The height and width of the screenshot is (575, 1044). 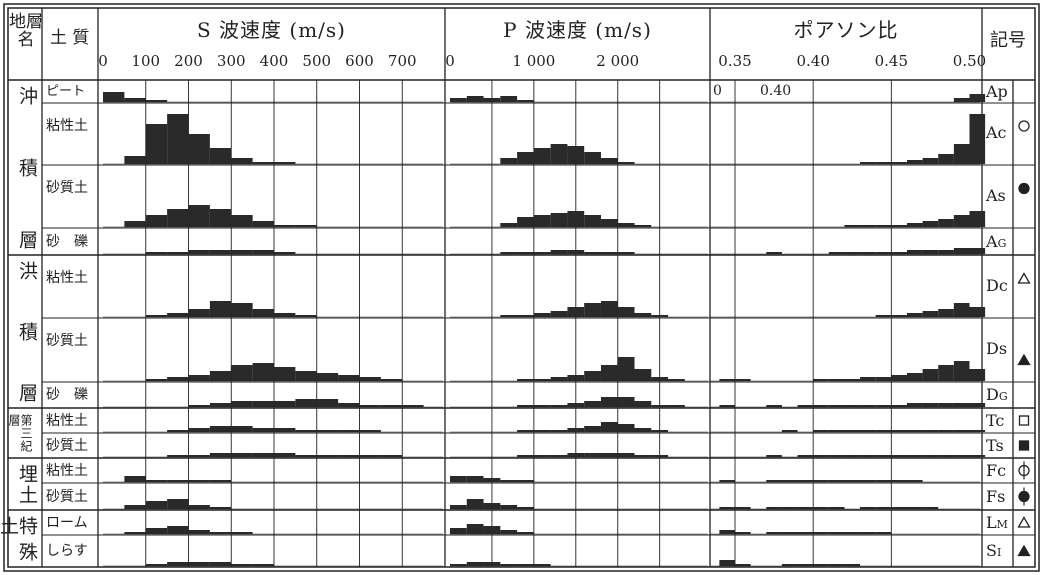 I want to click on x-tick-label: 0, so click(x=103, y=61).